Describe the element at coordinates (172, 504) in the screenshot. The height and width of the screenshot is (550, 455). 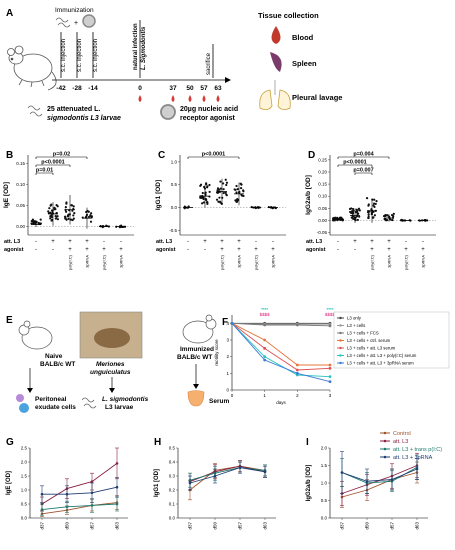
I see `y-tick-label: 0.1` at that location.